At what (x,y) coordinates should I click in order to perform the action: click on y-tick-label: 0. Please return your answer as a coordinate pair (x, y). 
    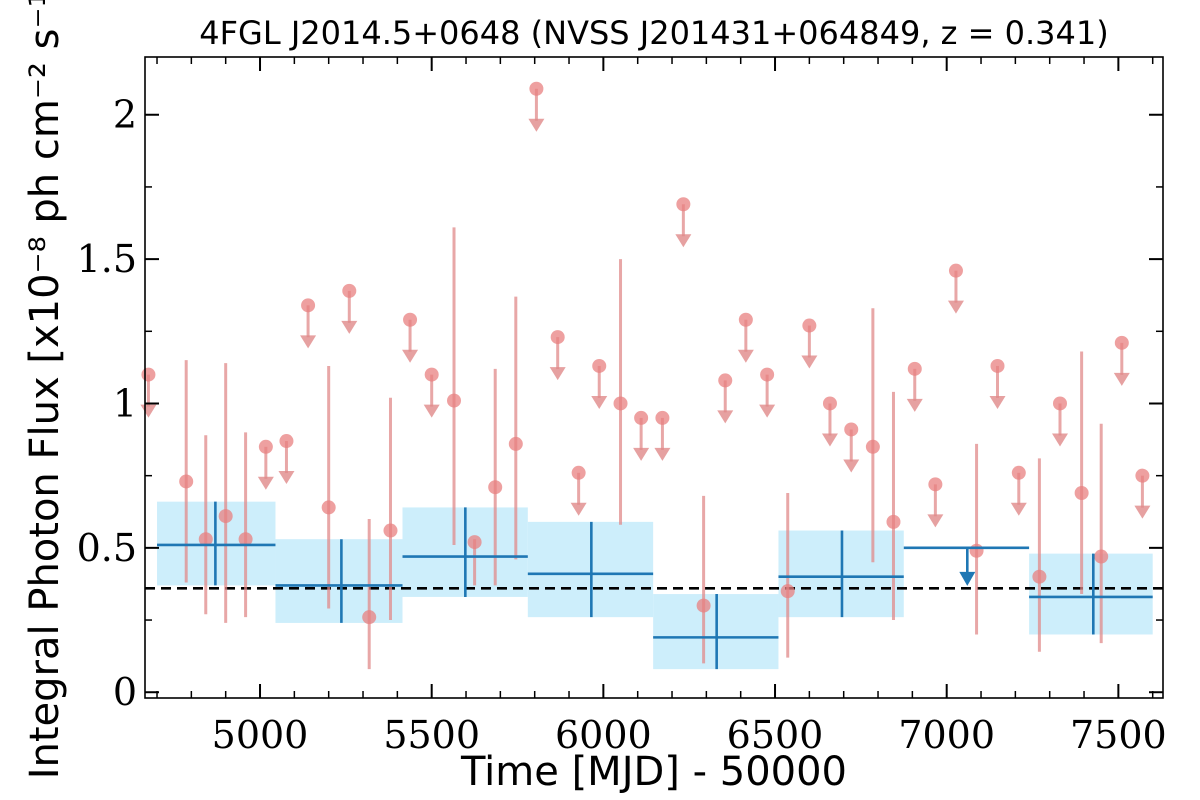
    Looking at the image, I should click on (125, 692).